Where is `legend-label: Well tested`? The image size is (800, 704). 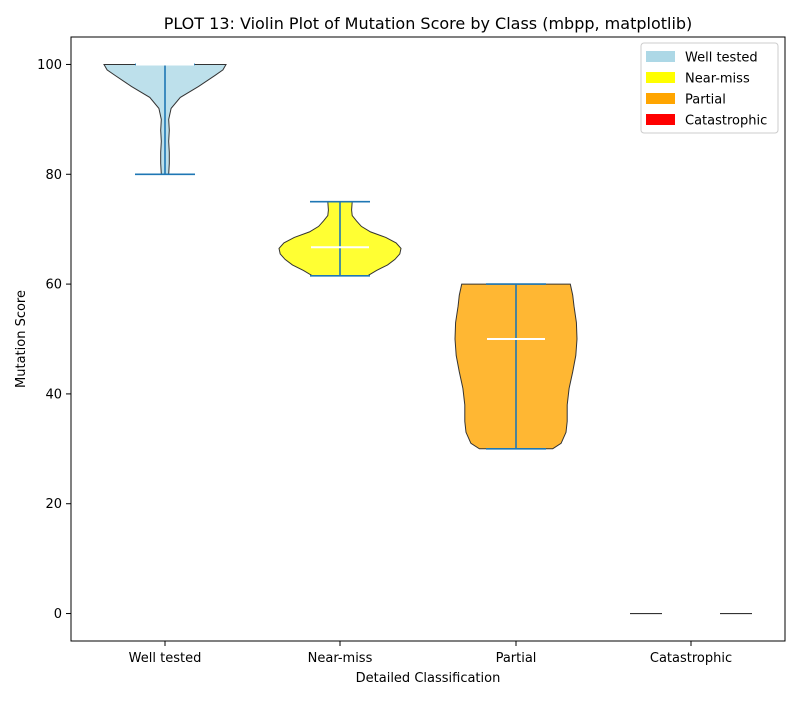
legend-label: Well tested is located at coordinates (721, 58).